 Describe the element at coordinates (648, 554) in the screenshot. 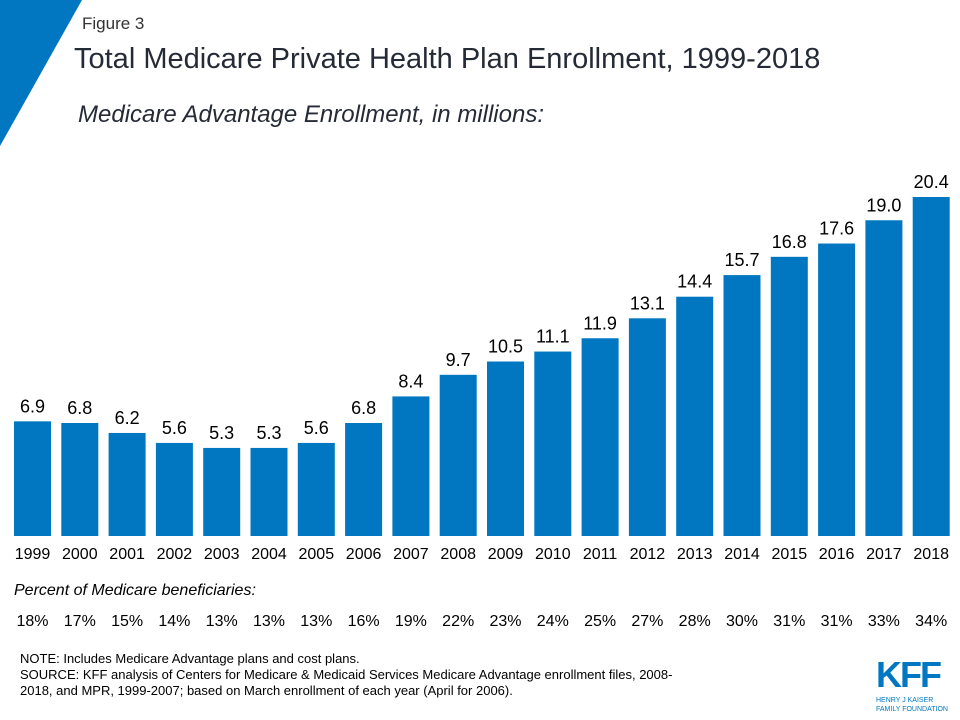

I see `x-tick-label: 2012` at that location.